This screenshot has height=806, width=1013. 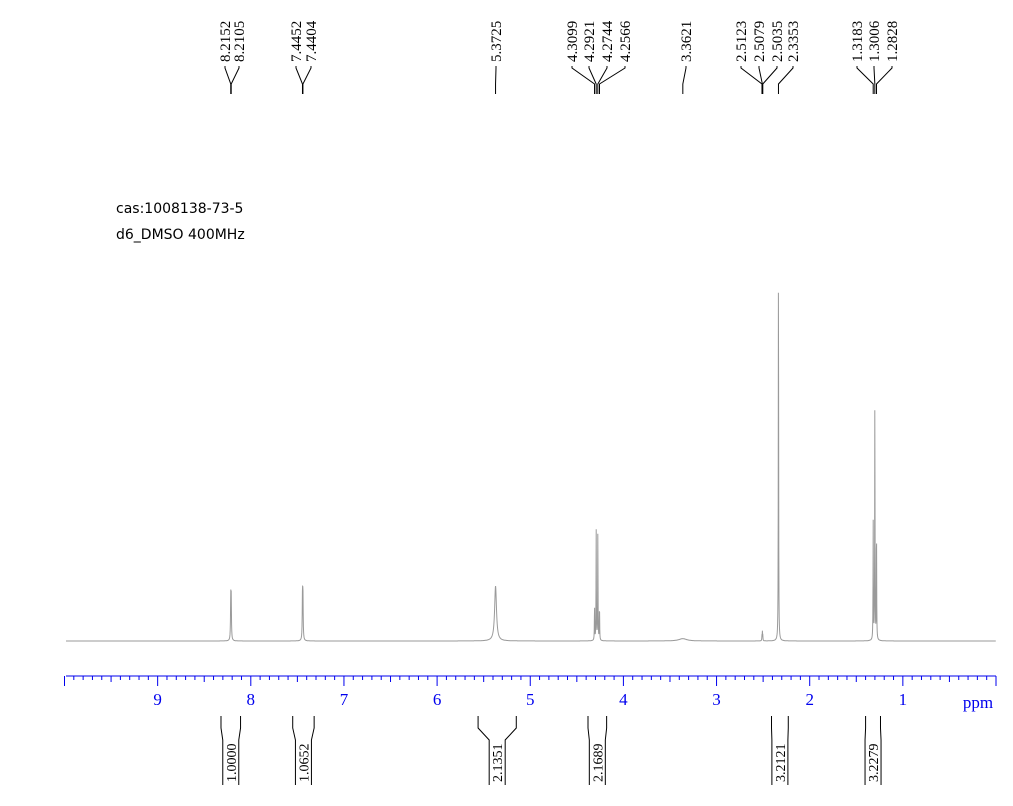 What do you see at coordinates (240, 41) in the screenshot?
I see `peak-label: 8.2105` at bounding box center [240, 41].